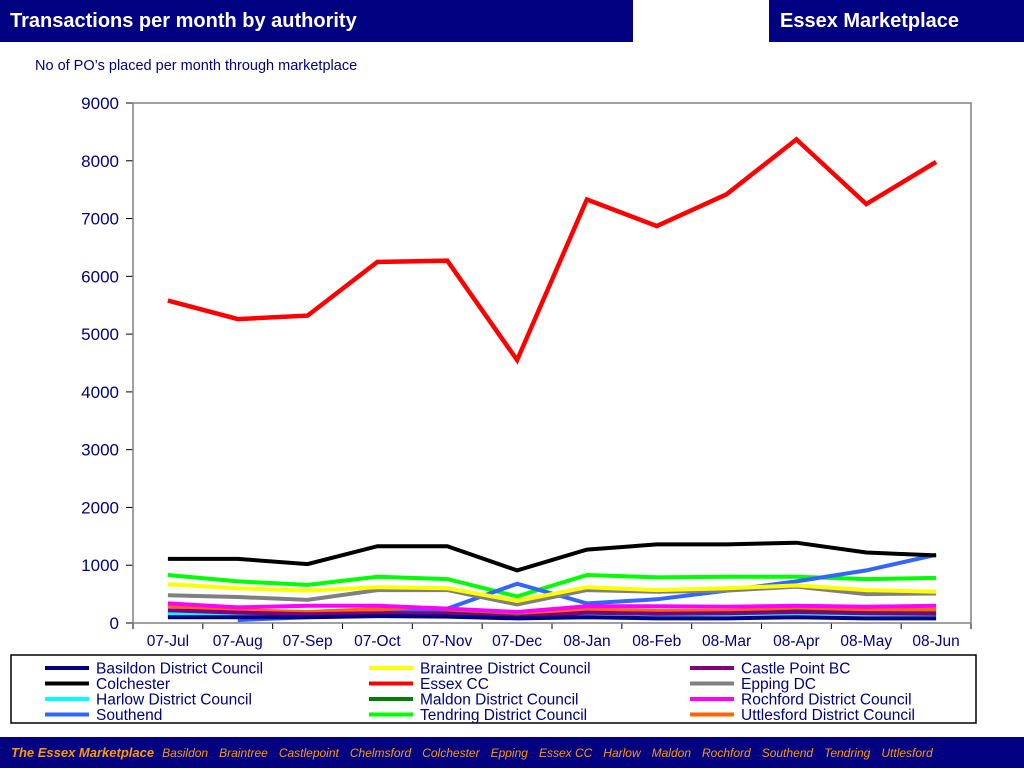 The height and width of the screenshot is (769, 1024). I want to click on x-tick-label: 07-Dec, so click(517, 641).